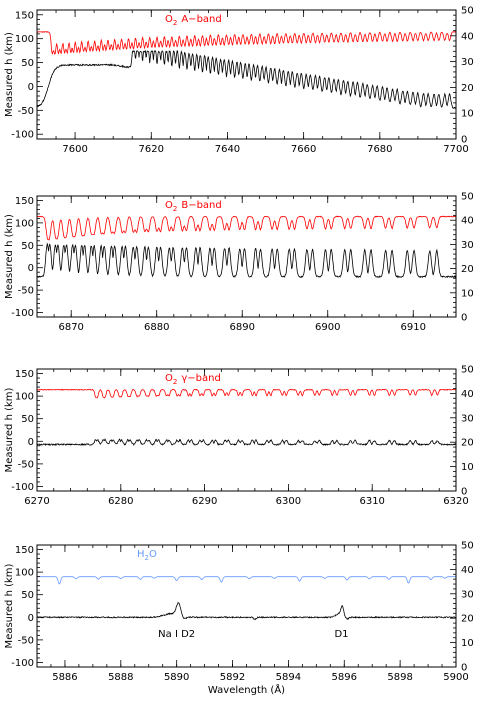 The image size is (491, 702). I want to click on x-tick-label: 6310, so click(371, 501).